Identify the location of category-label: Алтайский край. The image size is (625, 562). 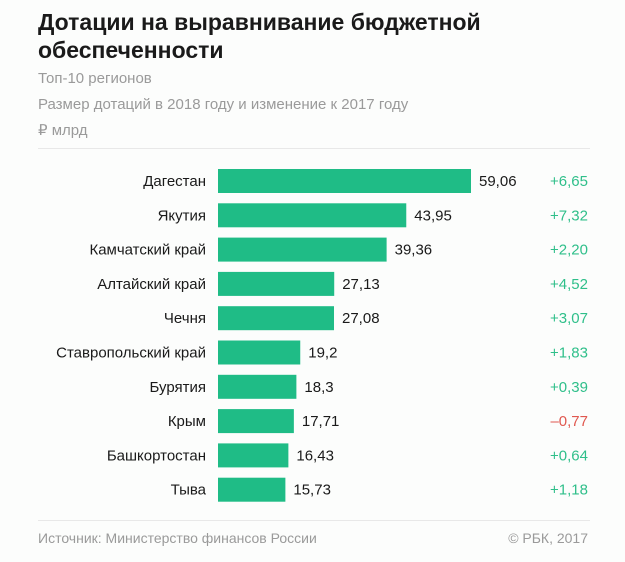
(151, 284).